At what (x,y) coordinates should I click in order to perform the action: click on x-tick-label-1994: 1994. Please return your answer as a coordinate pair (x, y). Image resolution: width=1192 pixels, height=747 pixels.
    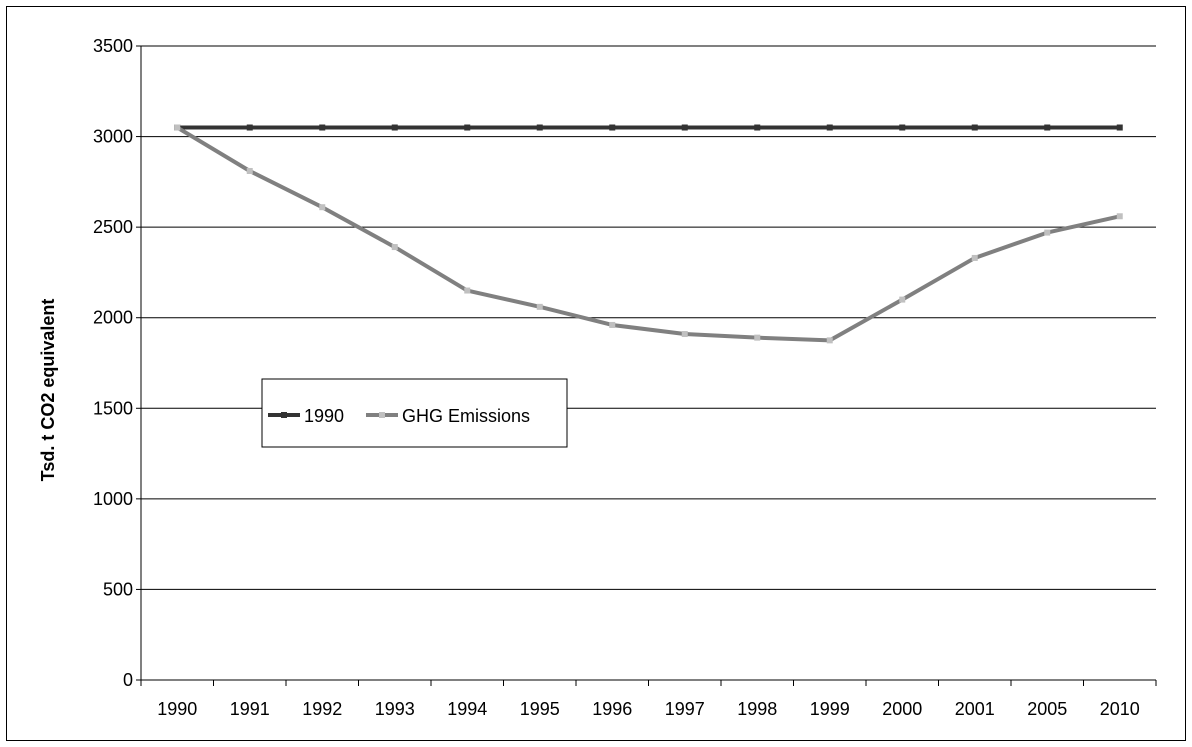
    Looking at the image, I should click on (467, 709).